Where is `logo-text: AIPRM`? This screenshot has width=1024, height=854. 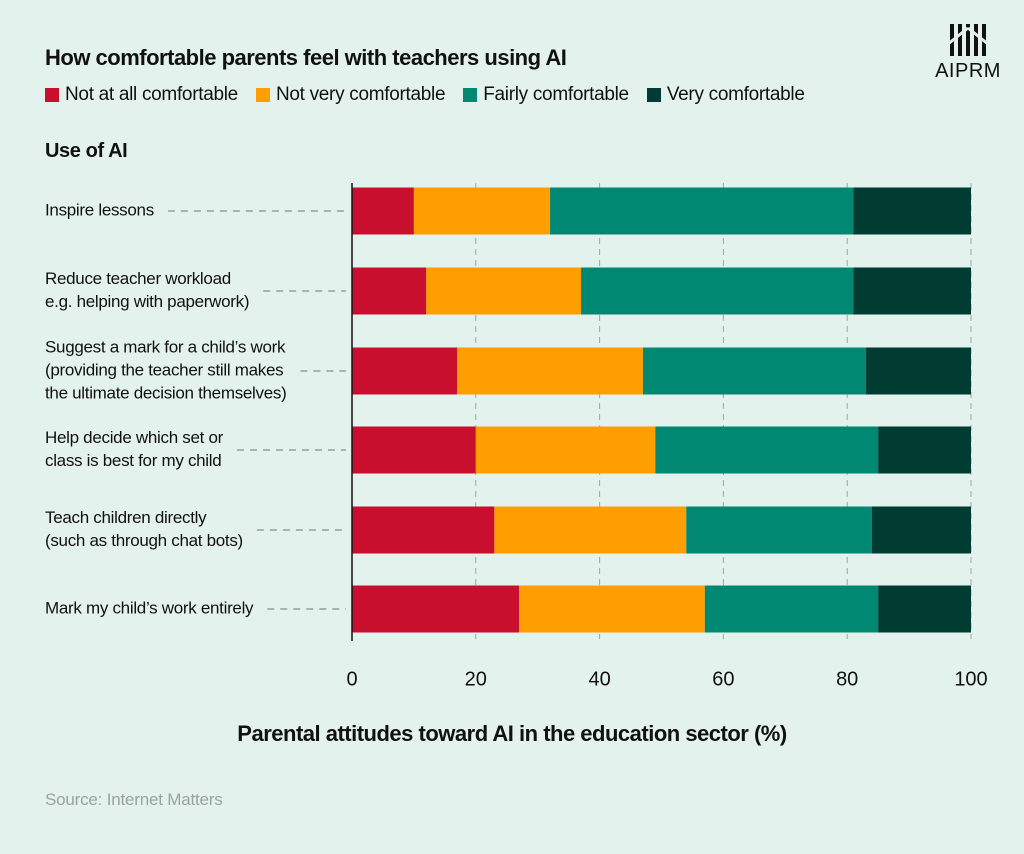 logo-text: AIPRM is located at coordinates (968, 71).